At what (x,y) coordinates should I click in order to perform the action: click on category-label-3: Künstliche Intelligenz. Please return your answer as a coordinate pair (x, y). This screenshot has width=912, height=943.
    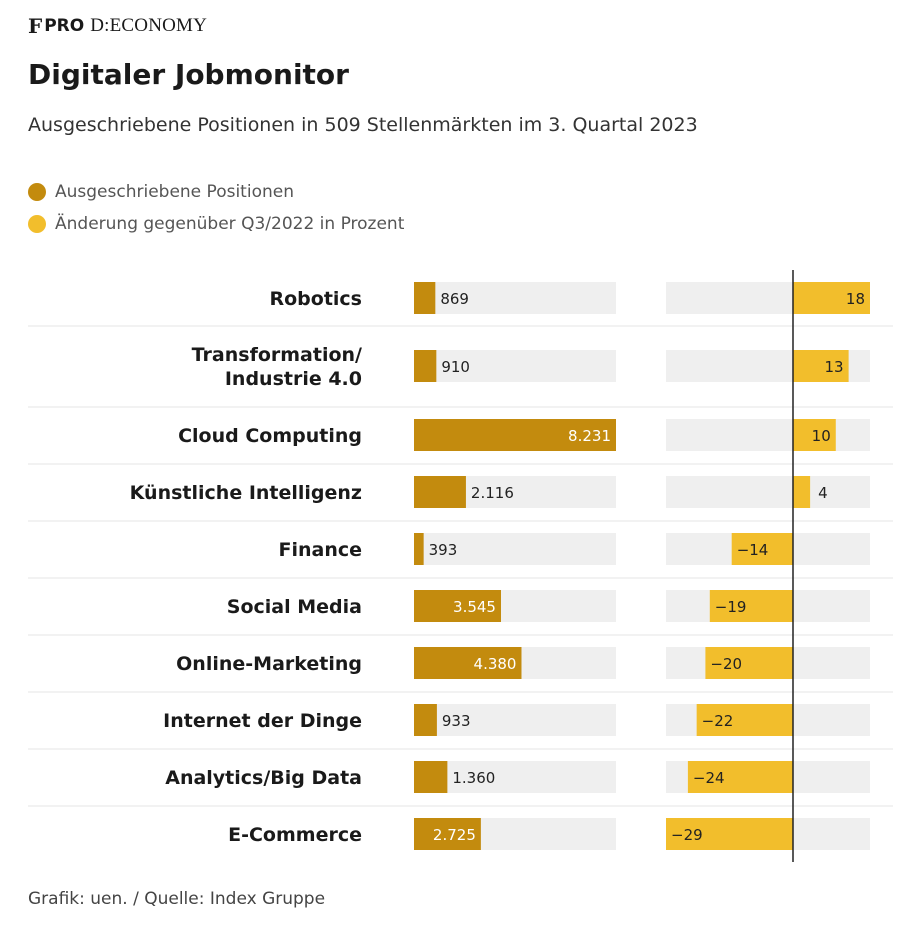
    Looking at the image, I should click on (246, 493).